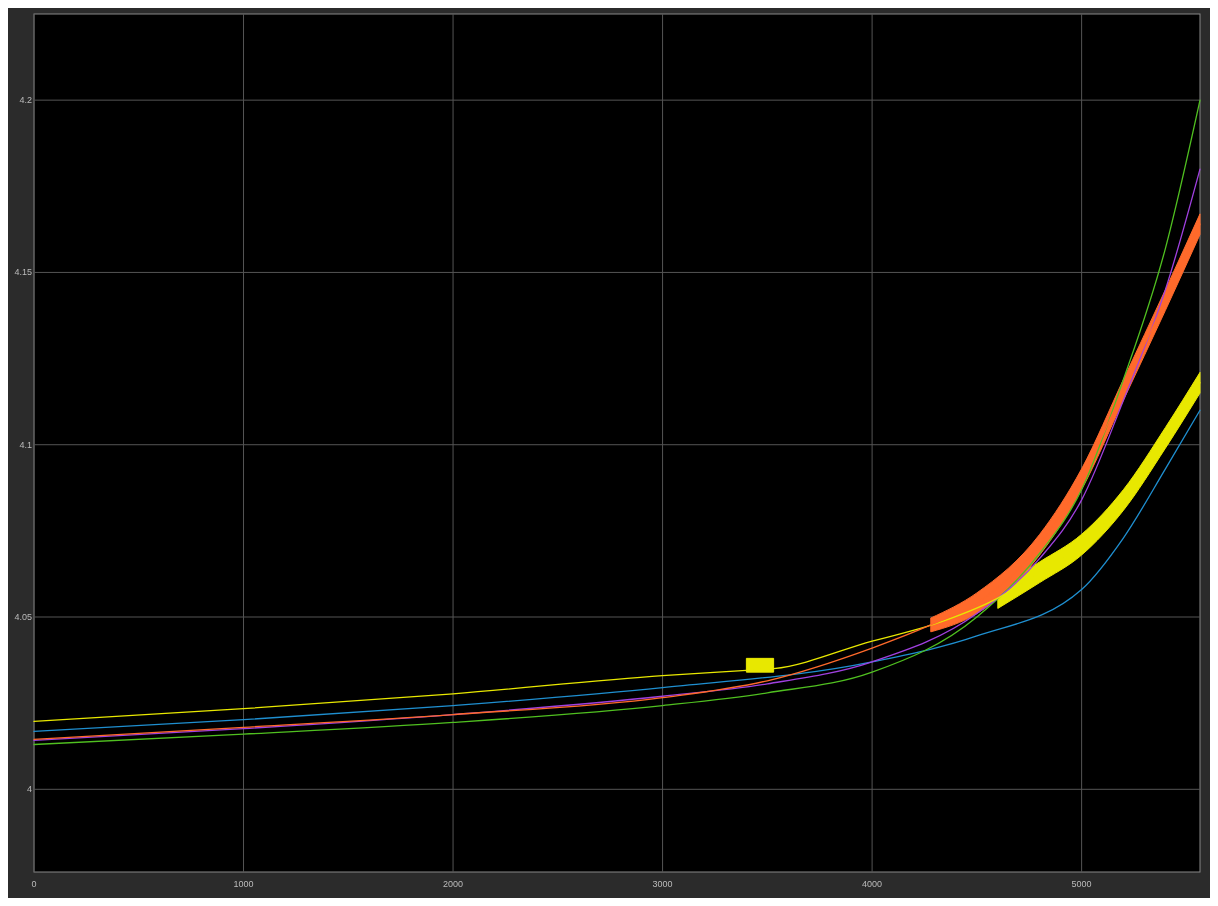  I want to click on y-tick-label: 4.1, so click(25, 444).